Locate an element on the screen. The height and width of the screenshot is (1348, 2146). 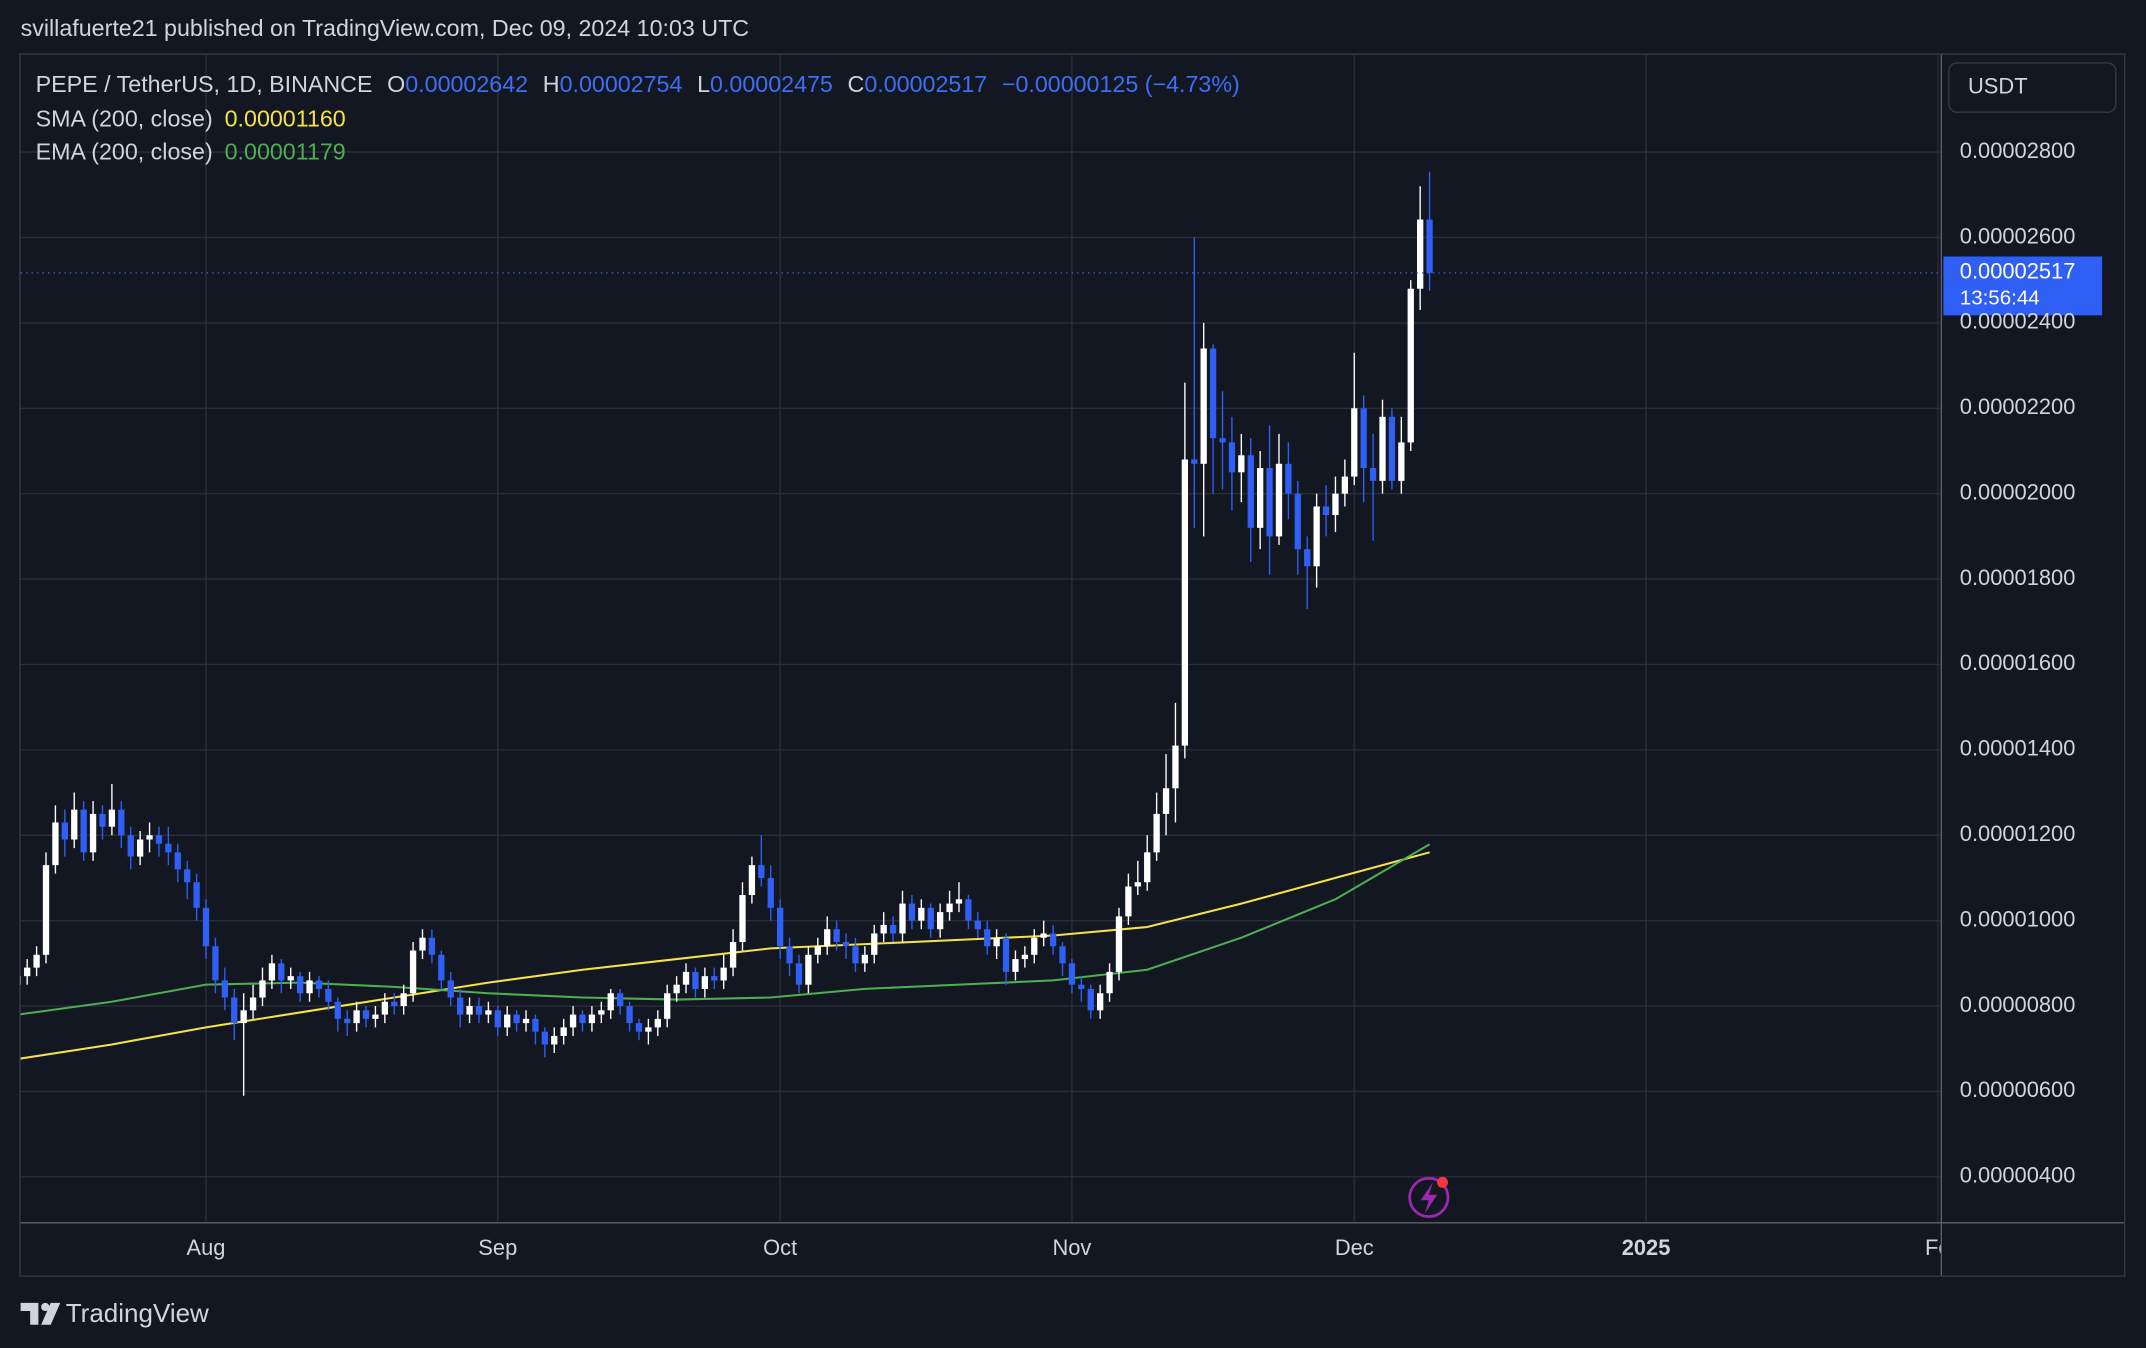
x-tick-label: 2025 is located at coordinates (1646, 1247).